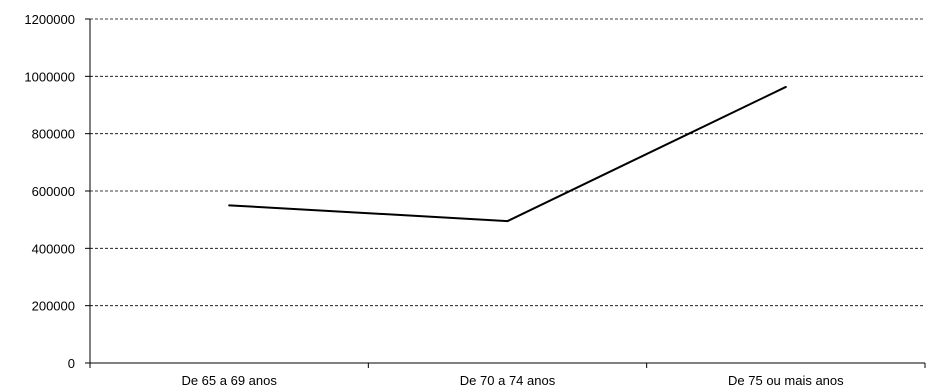  Describe the element at coordinates (71, 363) in the screenshot. I see `y-tick-label: 0` at that location.